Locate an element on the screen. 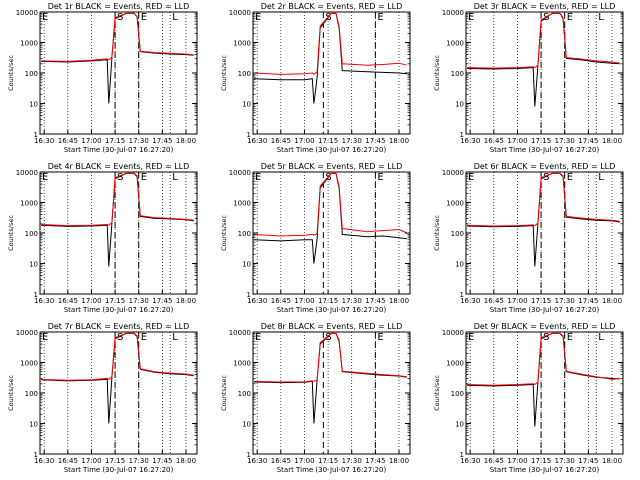 This screenshot has height=480, width=640. panel-title: Det 7r BLACK = Events, RED = LLD is located at coordinates (119, 326).